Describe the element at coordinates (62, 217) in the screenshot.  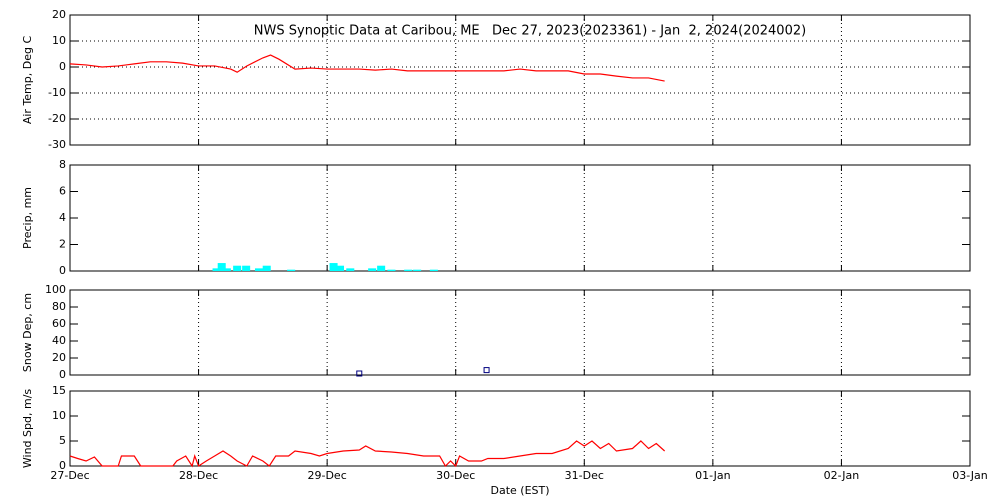
I see `y-tick-label: 4` at that location.